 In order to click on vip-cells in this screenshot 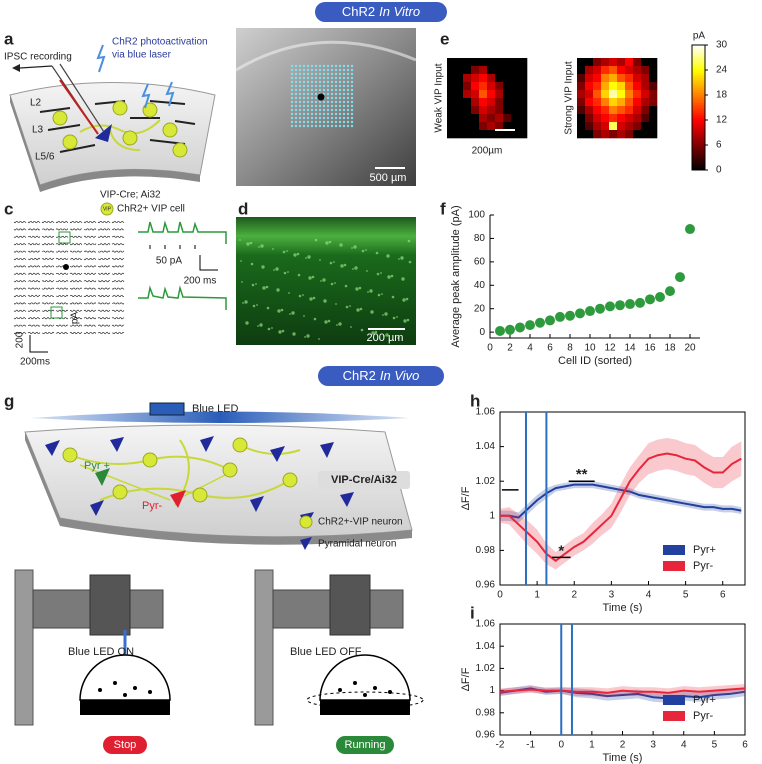, I will do `click(120, 129)`.